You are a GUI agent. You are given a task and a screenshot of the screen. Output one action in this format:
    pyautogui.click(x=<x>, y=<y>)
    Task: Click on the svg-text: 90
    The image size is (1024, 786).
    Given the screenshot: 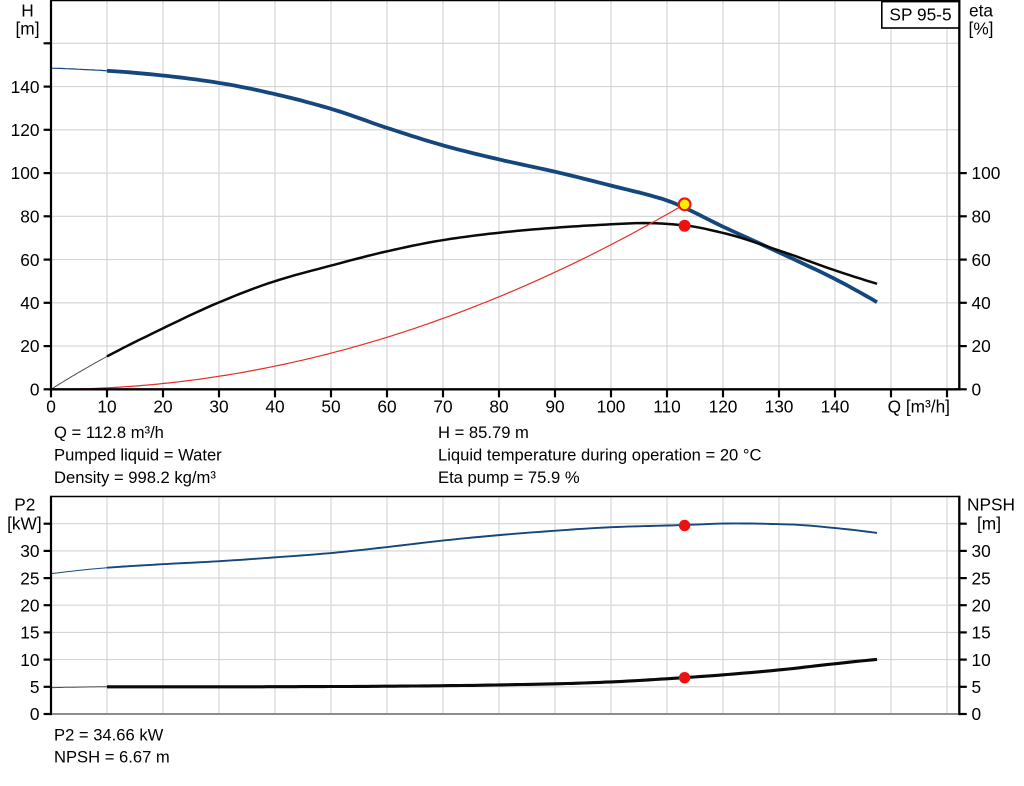 What is the action you would take?
    pyautogui.click(x=554, y=407)
    